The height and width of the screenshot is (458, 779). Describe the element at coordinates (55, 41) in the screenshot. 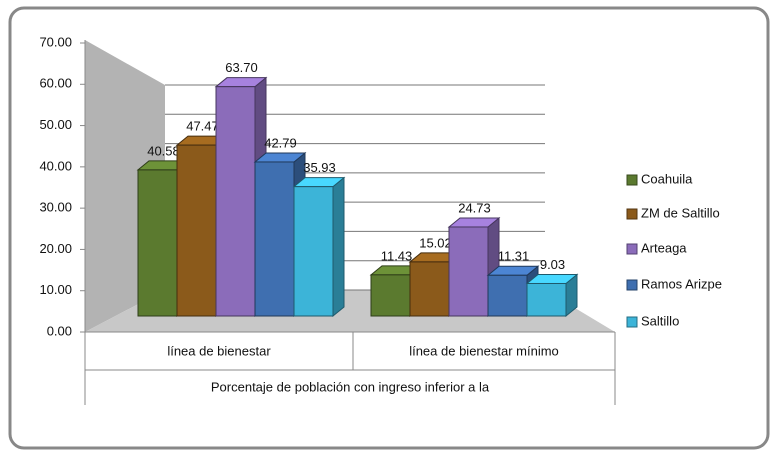

I see `y-tick-label: 70.00` at that location.